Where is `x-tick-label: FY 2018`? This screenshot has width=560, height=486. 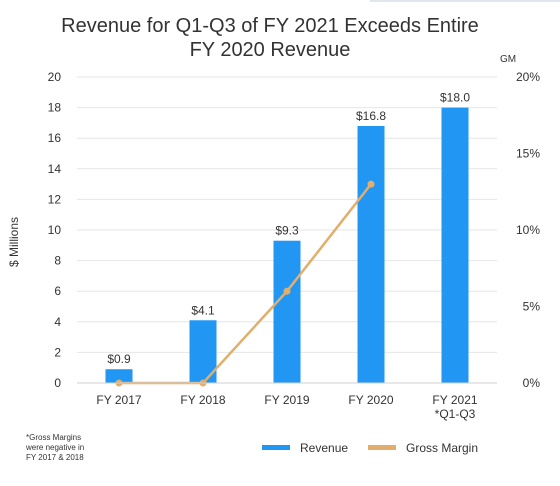 x-tick-label: FY 2018 is located at coordinates (202, 400).